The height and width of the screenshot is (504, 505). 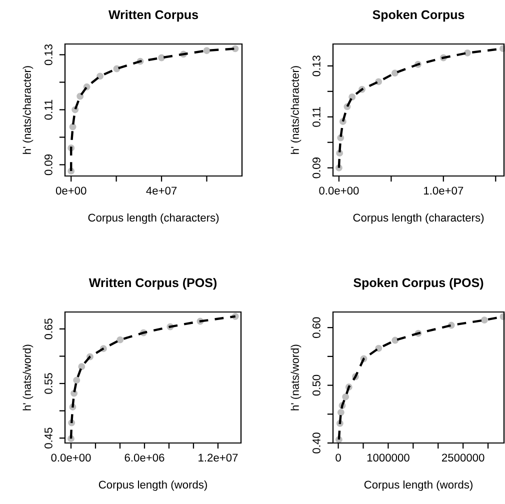 What do you see at coordinates (463, 458) in the screenshot?
I see `x-tick-label: 2500000` at bounding box center [463, 458].